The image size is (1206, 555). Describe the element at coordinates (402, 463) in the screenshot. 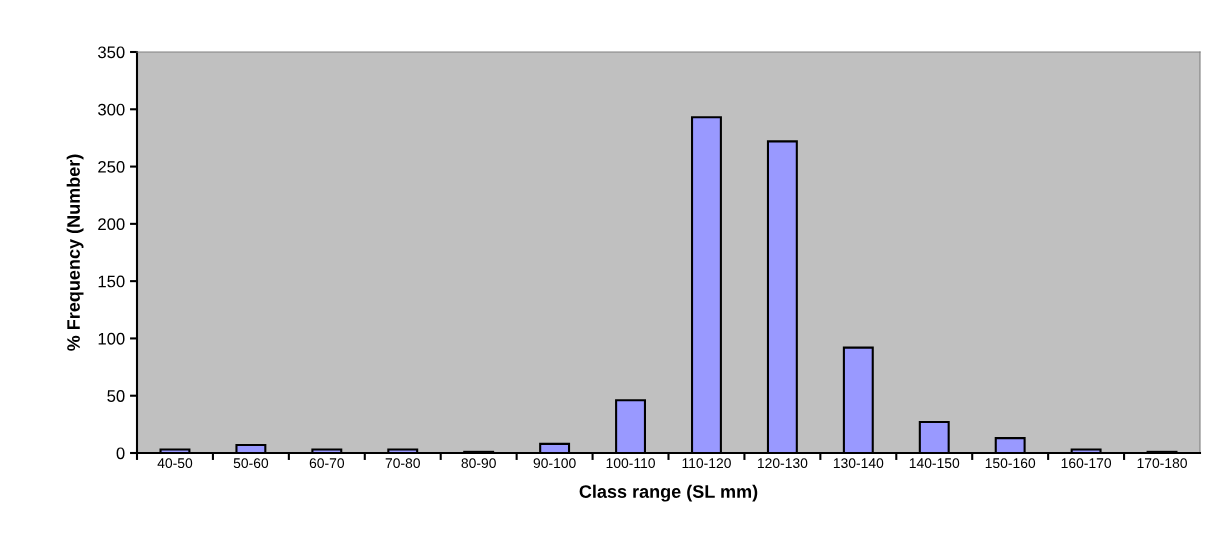

I see `x-tick-label: 70-80` at that location.